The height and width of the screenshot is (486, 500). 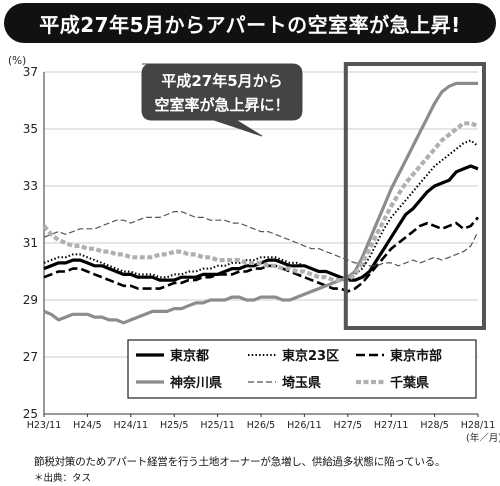 What do you see at coordinates (30, 300) in the screenshot?
I see `y-tick-label: 29` at bounding box center [30, 300].